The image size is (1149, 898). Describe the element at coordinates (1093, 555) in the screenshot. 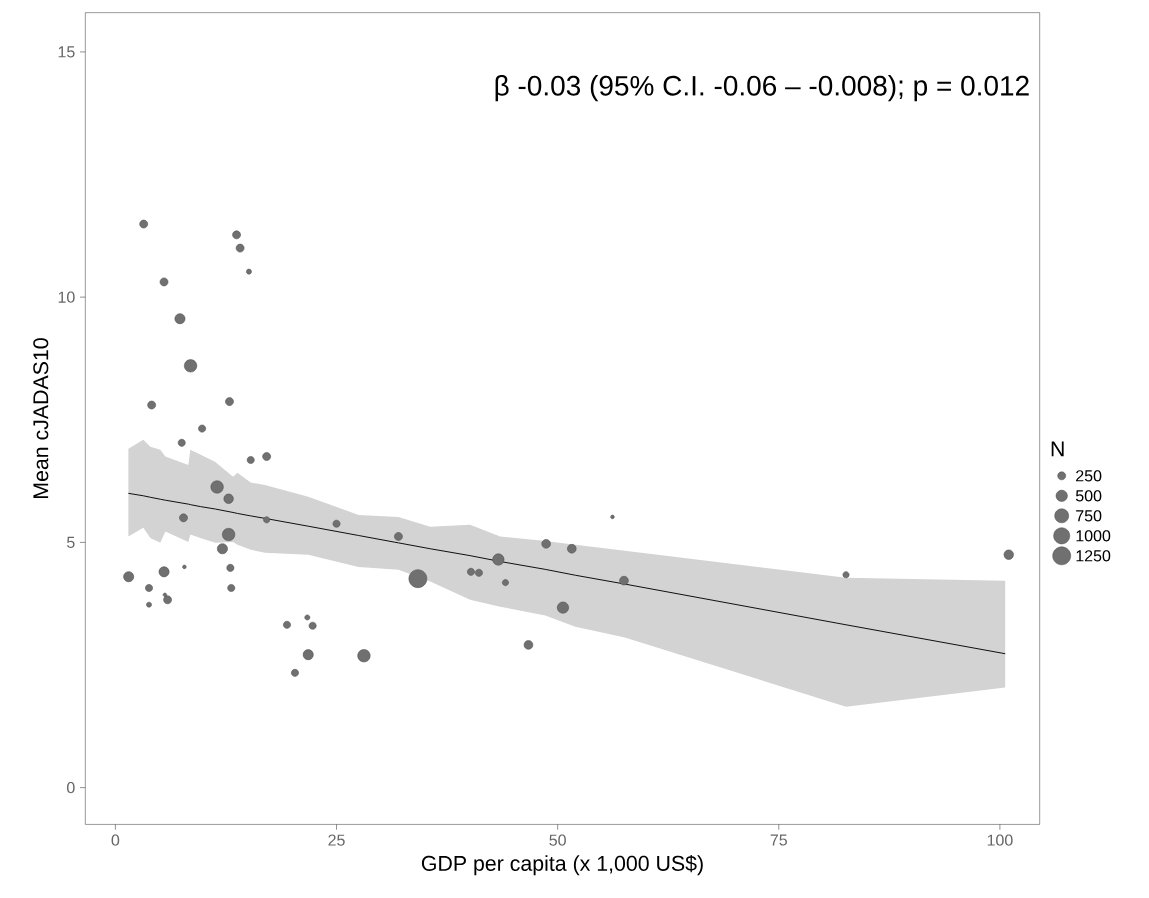

I see `legend-label: 1250` at that location.